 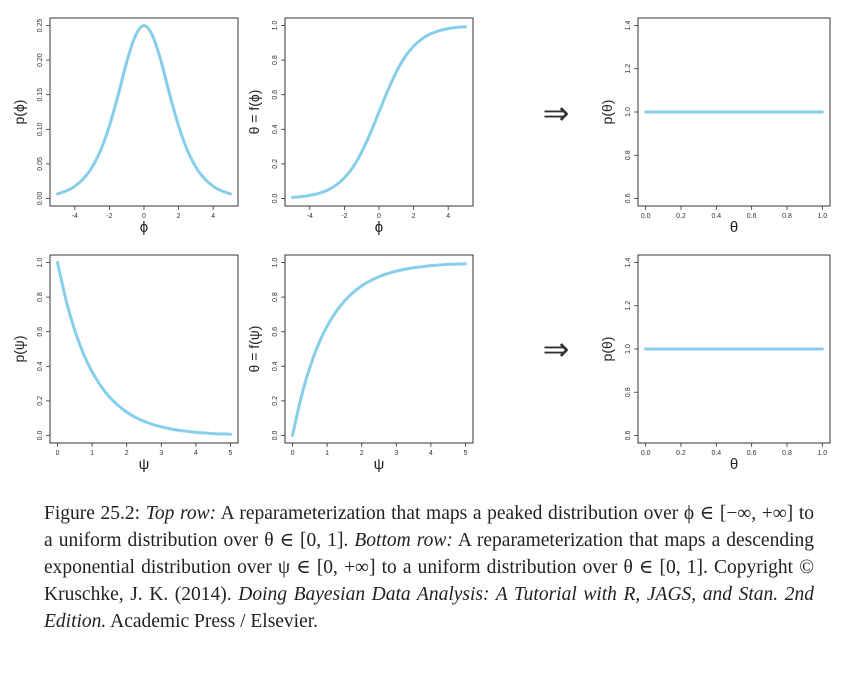 What do you see at coordinates (92, 513) in the screenshot?
I see `caption-label: Figure 25.2:` at bounding box center [92, 513].